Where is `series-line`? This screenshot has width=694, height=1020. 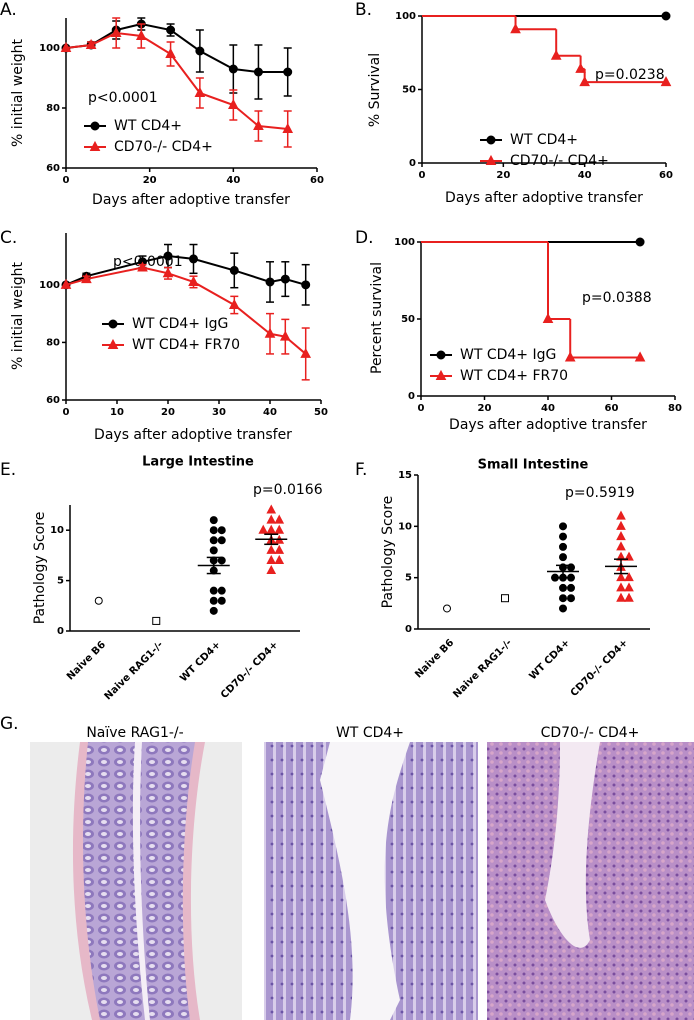
series-line is located at coordinates (176, 80).